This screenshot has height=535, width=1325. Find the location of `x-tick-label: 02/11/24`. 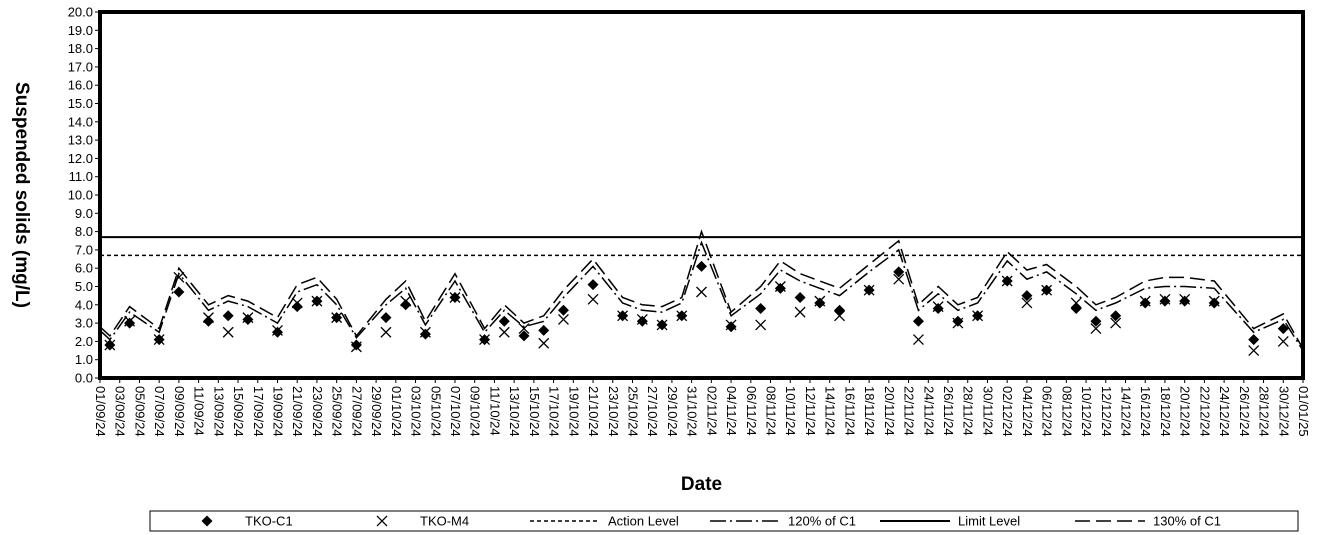

x-tick-label: 02/11/24 is located at coordinates (711, 411).